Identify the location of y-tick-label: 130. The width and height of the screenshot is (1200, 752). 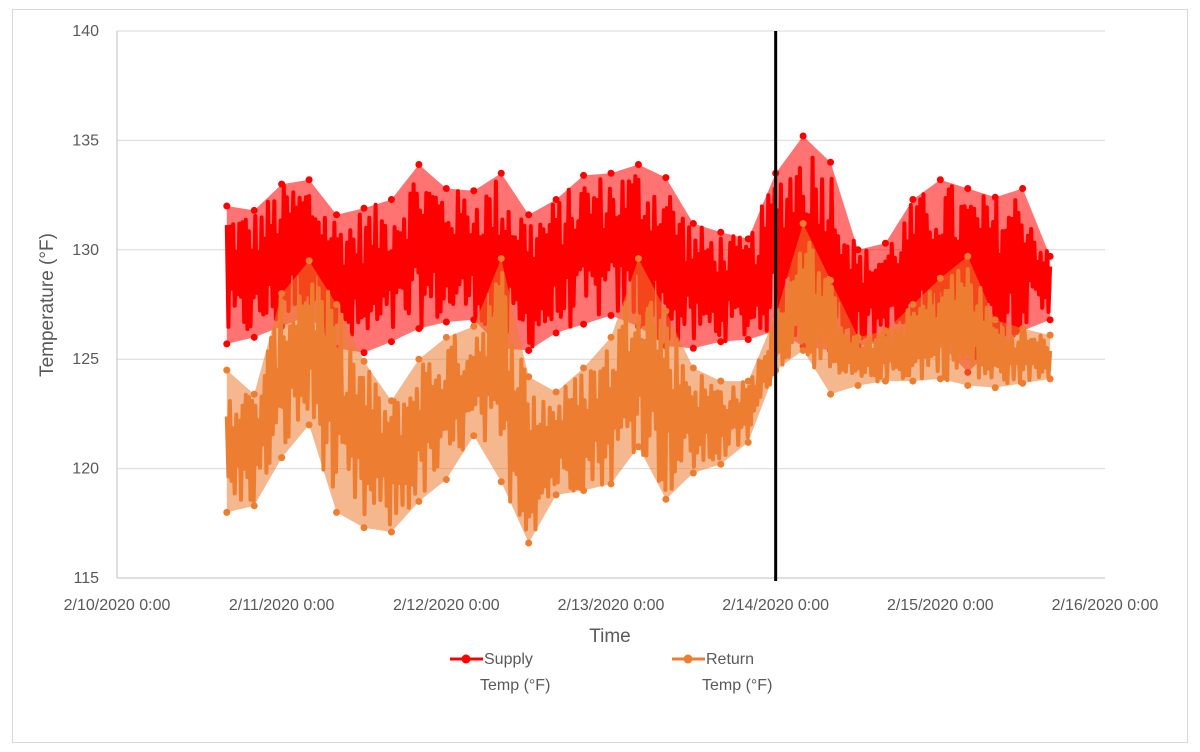
(85, 250).